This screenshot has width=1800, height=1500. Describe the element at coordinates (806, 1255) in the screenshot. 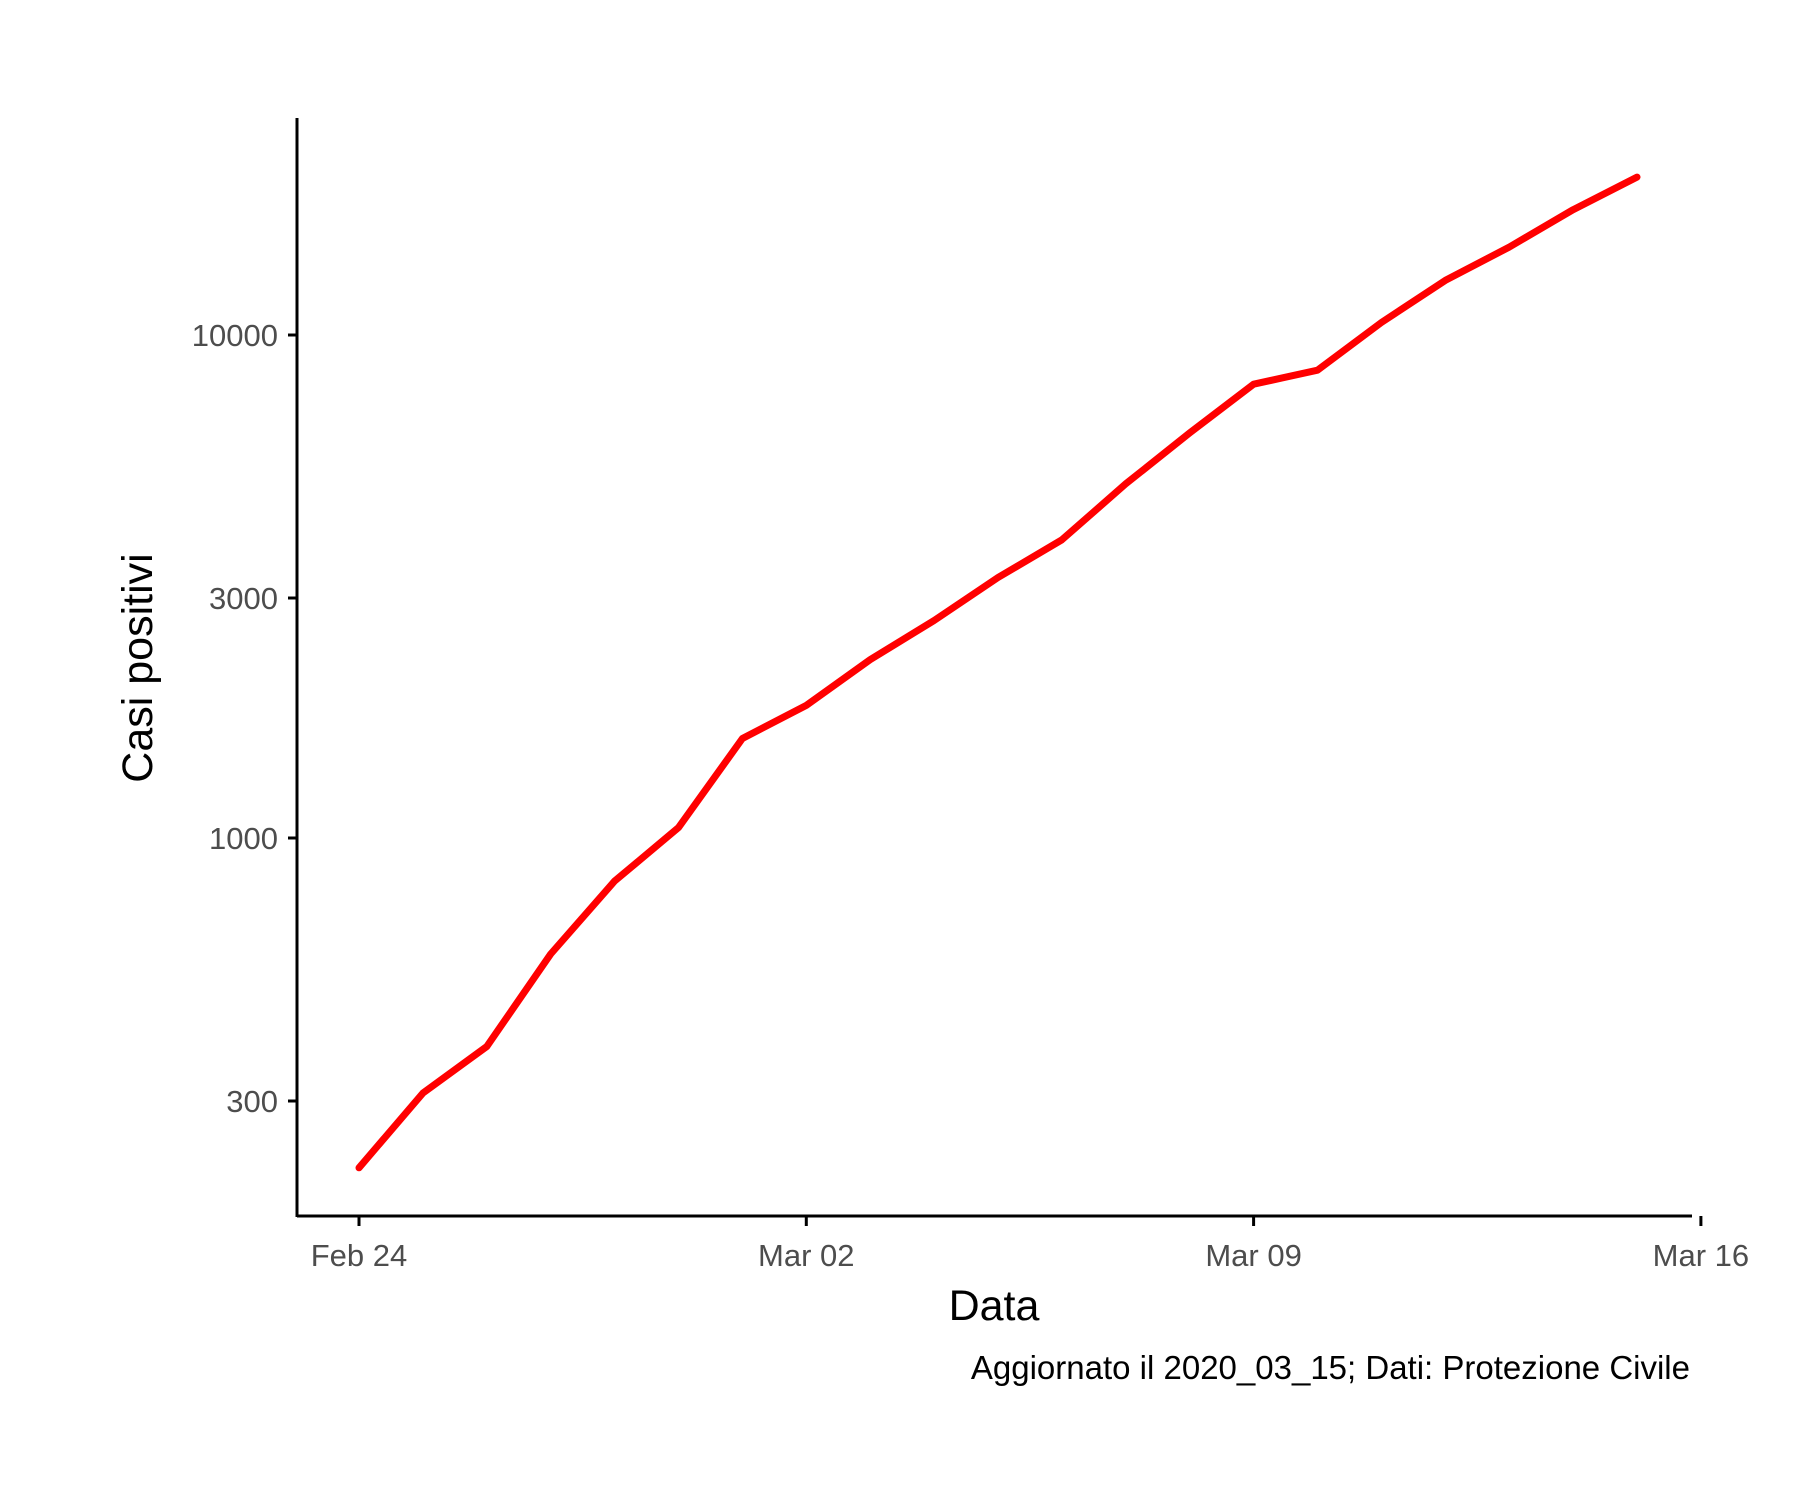

I see `x-tick-label: Mar 02` at that location.